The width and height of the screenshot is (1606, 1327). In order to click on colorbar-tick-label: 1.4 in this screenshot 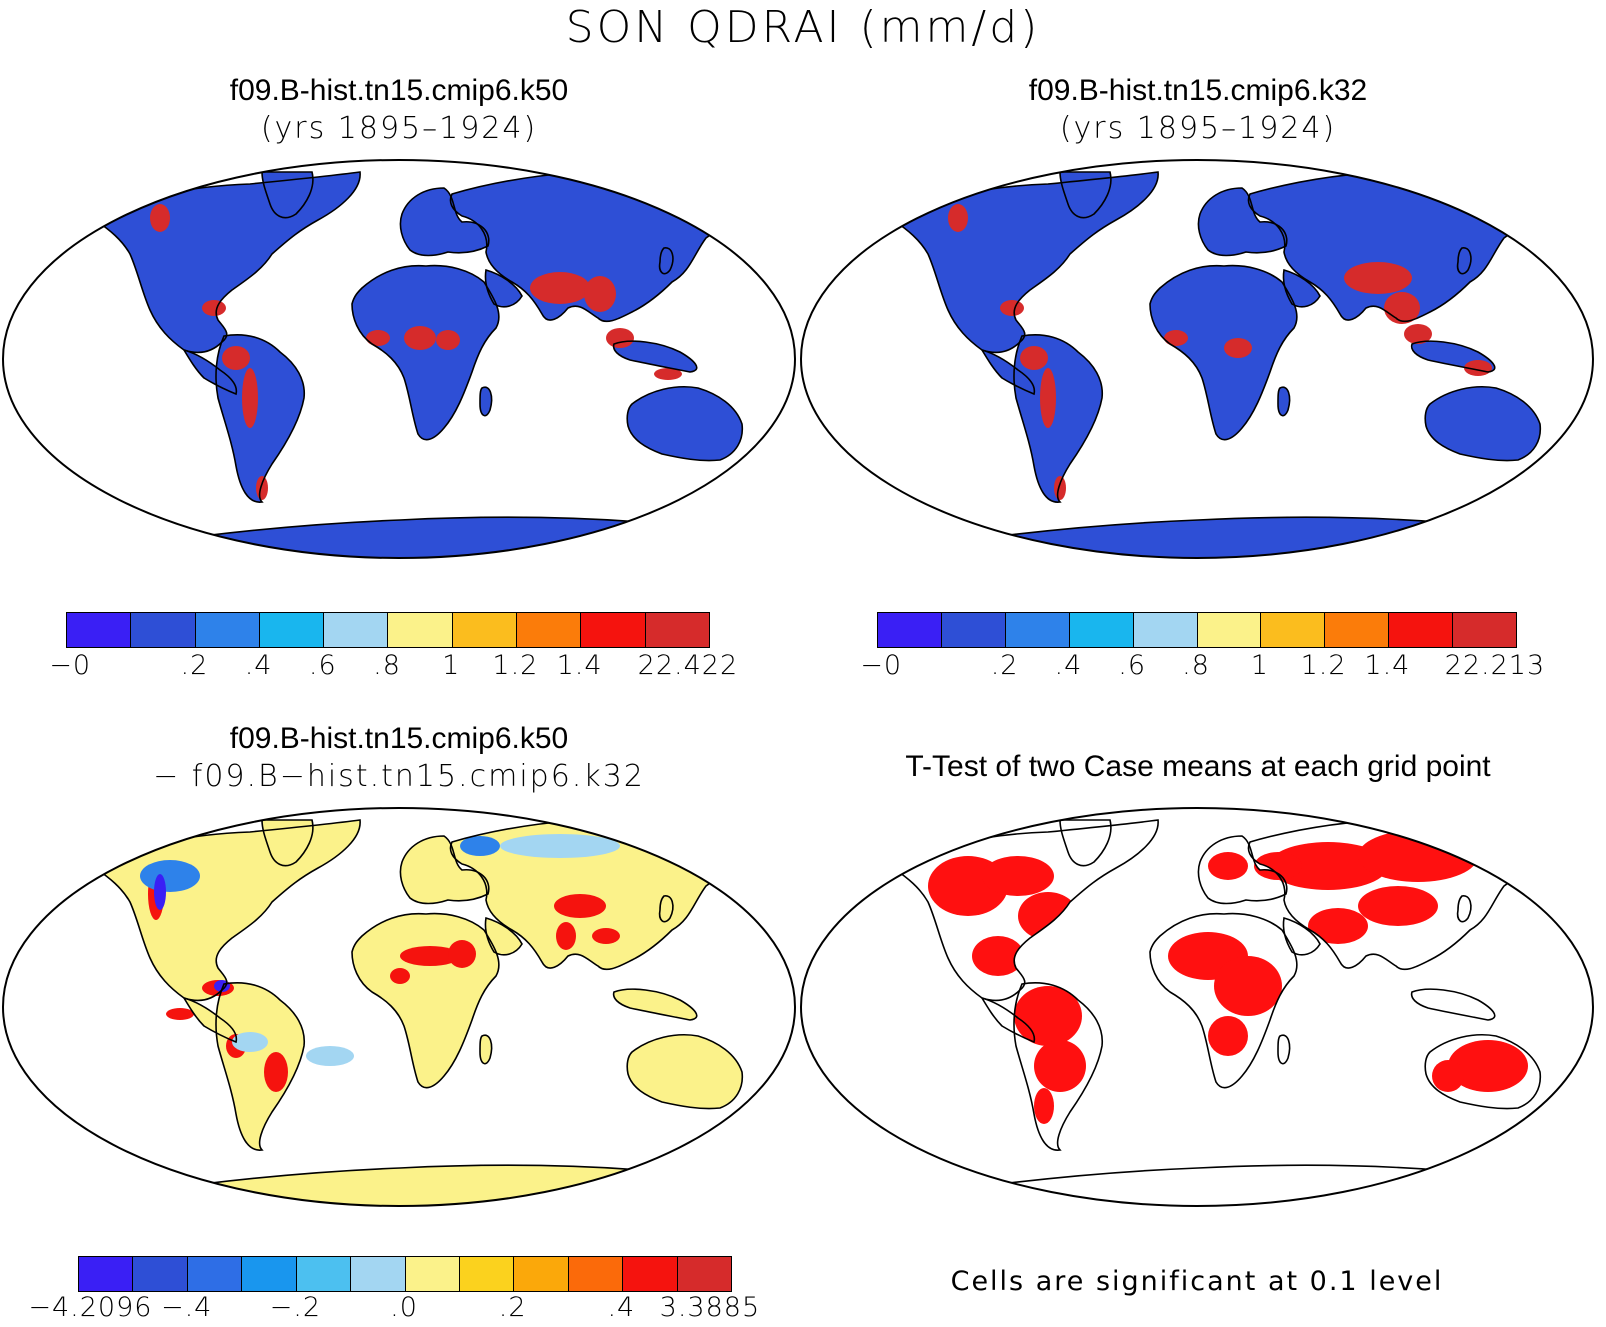, I will do `click(579, 665)`.